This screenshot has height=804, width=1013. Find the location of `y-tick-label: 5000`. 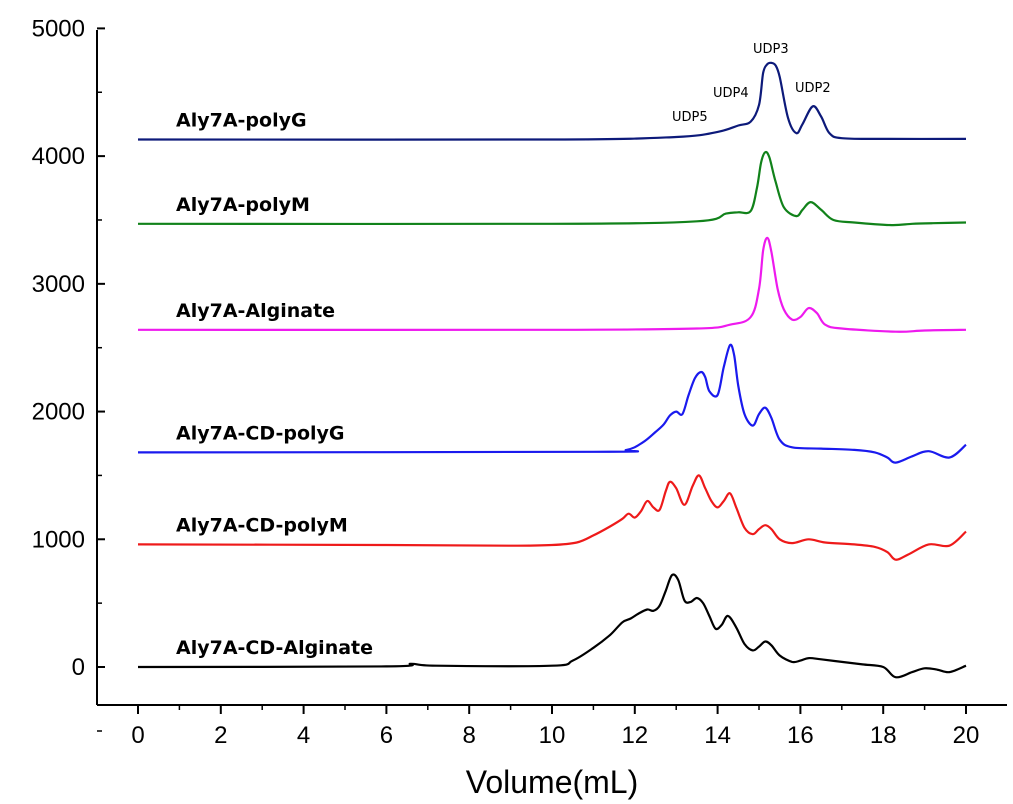

y-tick-label: 5000 is located at coordinates (58, 28).